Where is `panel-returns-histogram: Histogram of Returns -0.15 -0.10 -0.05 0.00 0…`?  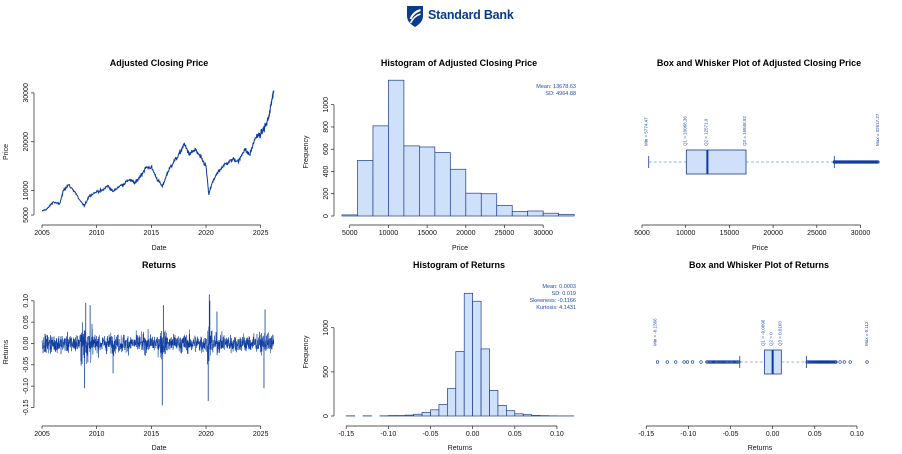 panel-returns-histogram: Histogram of Returns -0.15 -0.10 -0.05 0.00 0… is located at coordinates (439, 356).